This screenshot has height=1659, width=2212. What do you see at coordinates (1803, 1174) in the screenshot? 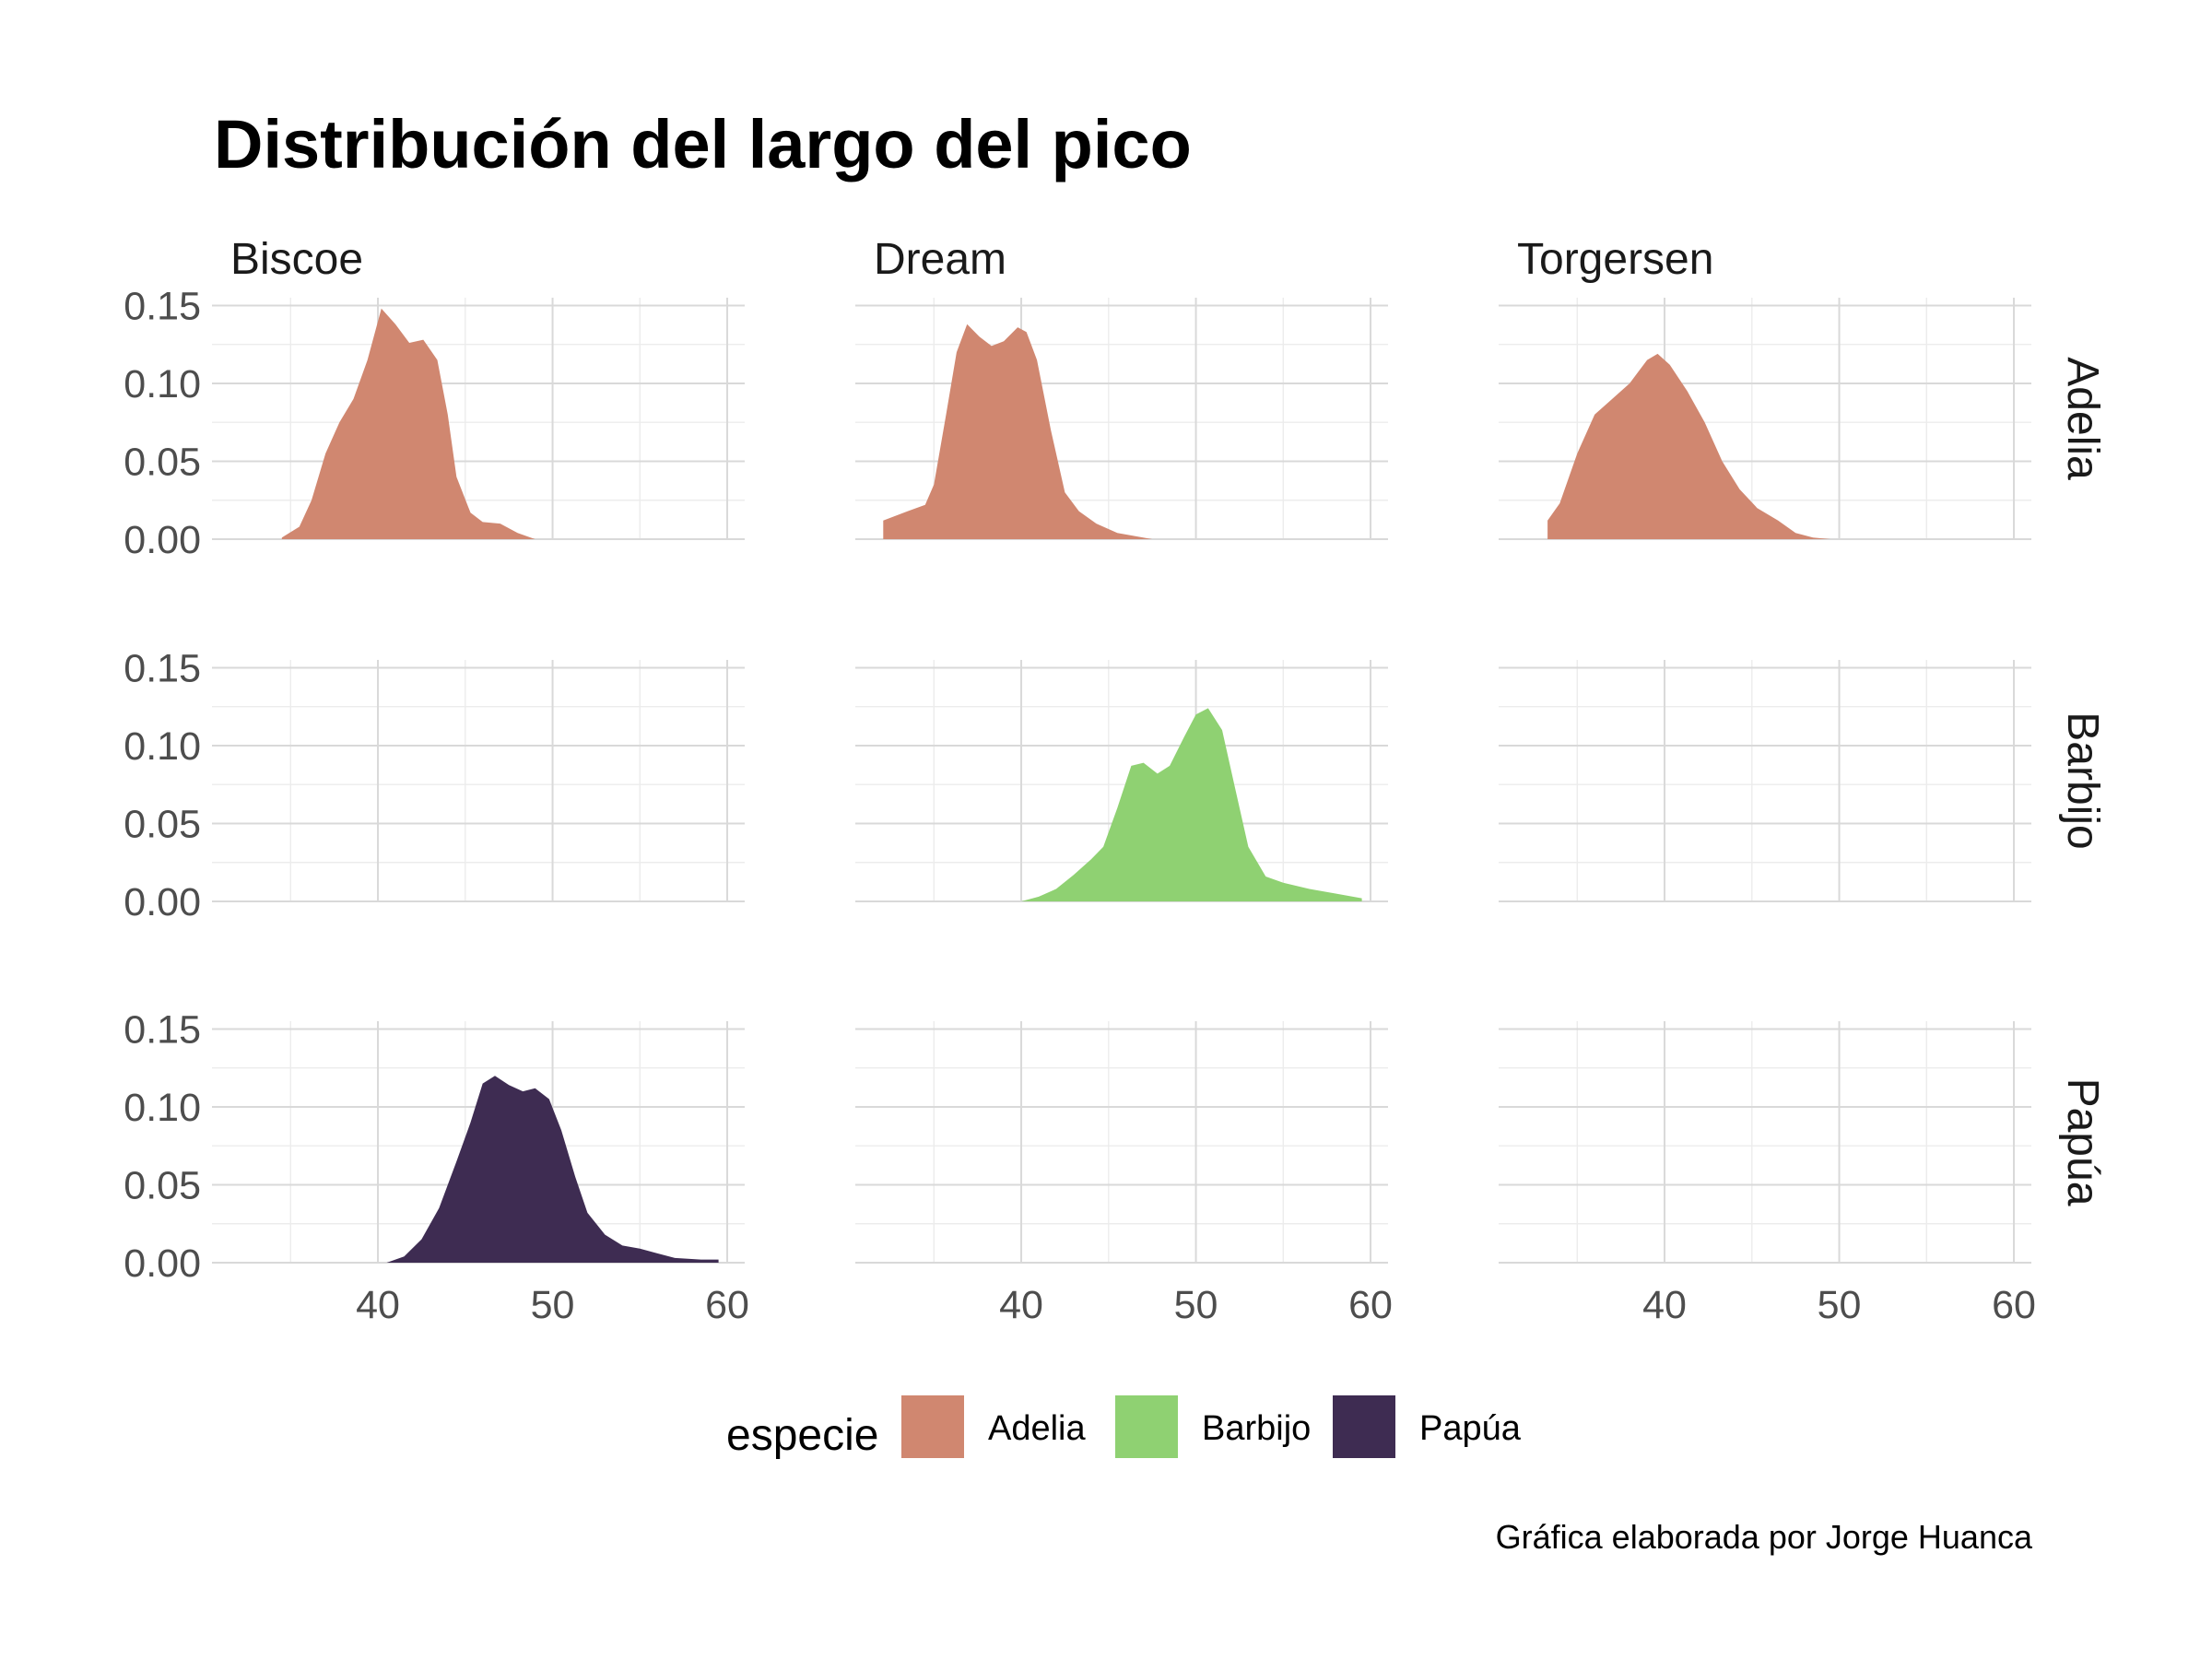
I see `panel-torgersen-papua: 40 50 60 Papúa` at bounding box center [1803, 1174].